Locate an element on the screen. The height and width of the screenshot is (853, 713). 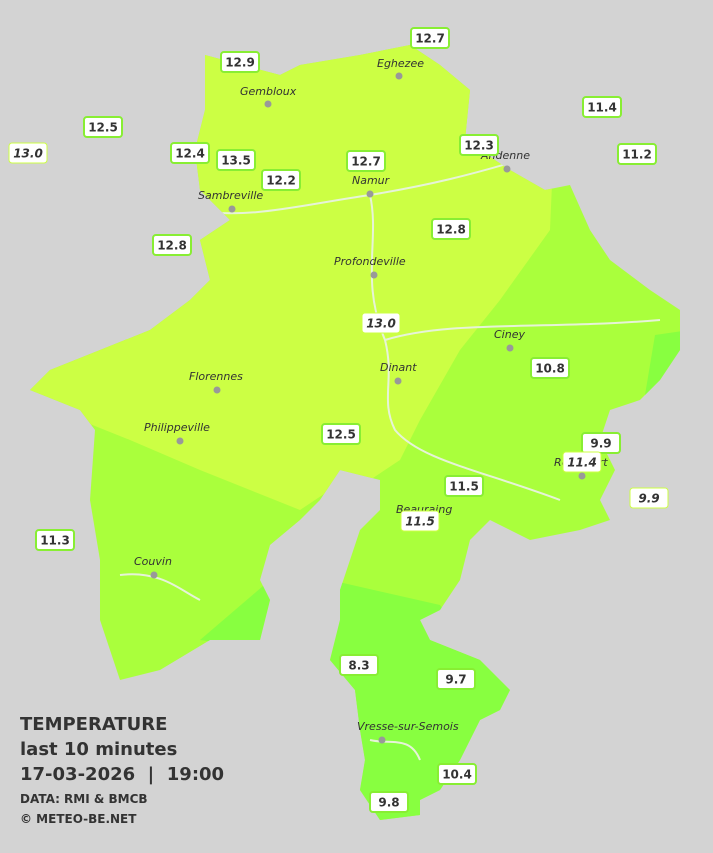
station-value: 9.7 is located at coordinates (455, 680).